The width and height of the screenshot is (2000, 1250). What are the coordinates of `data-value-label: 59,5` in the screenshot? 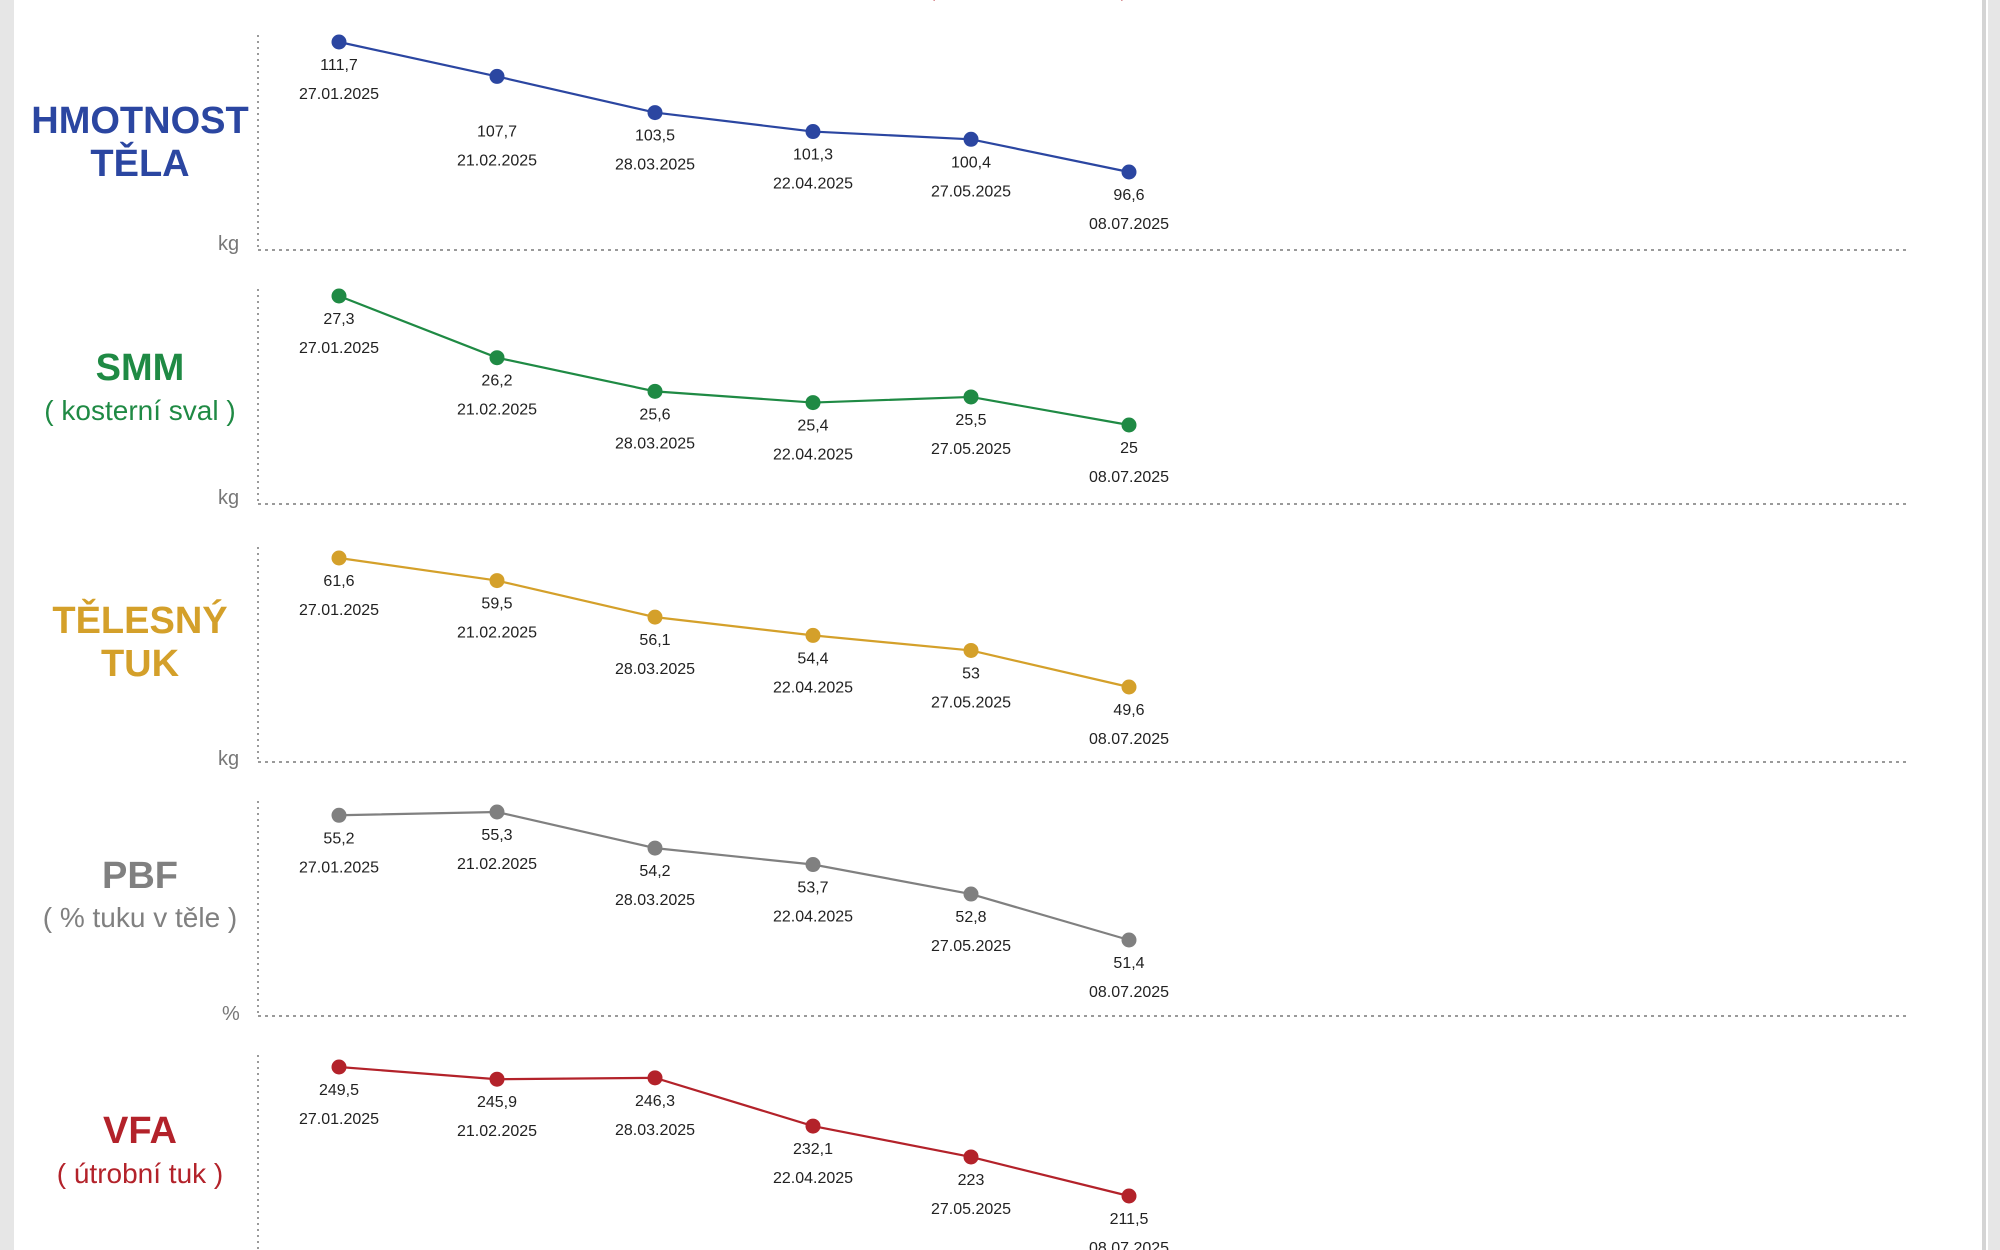 It's located at (496, 604).